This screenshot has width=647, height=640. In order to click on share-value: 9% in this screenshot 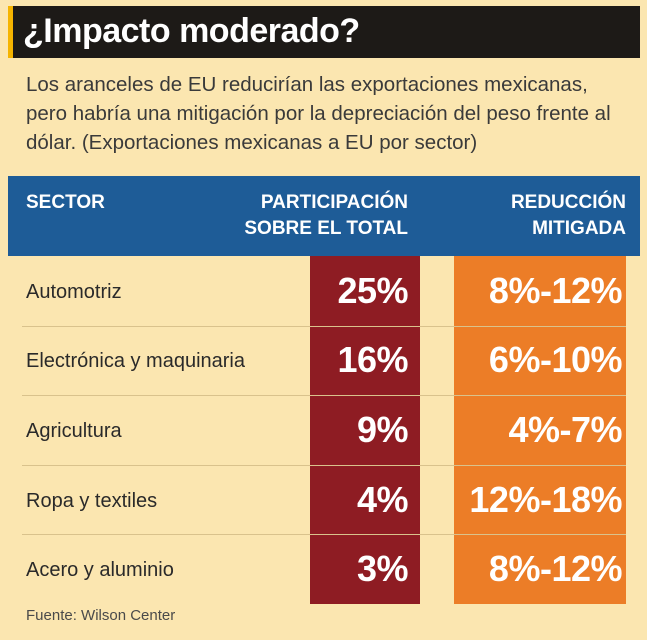, I will do `click(382, 429)`.